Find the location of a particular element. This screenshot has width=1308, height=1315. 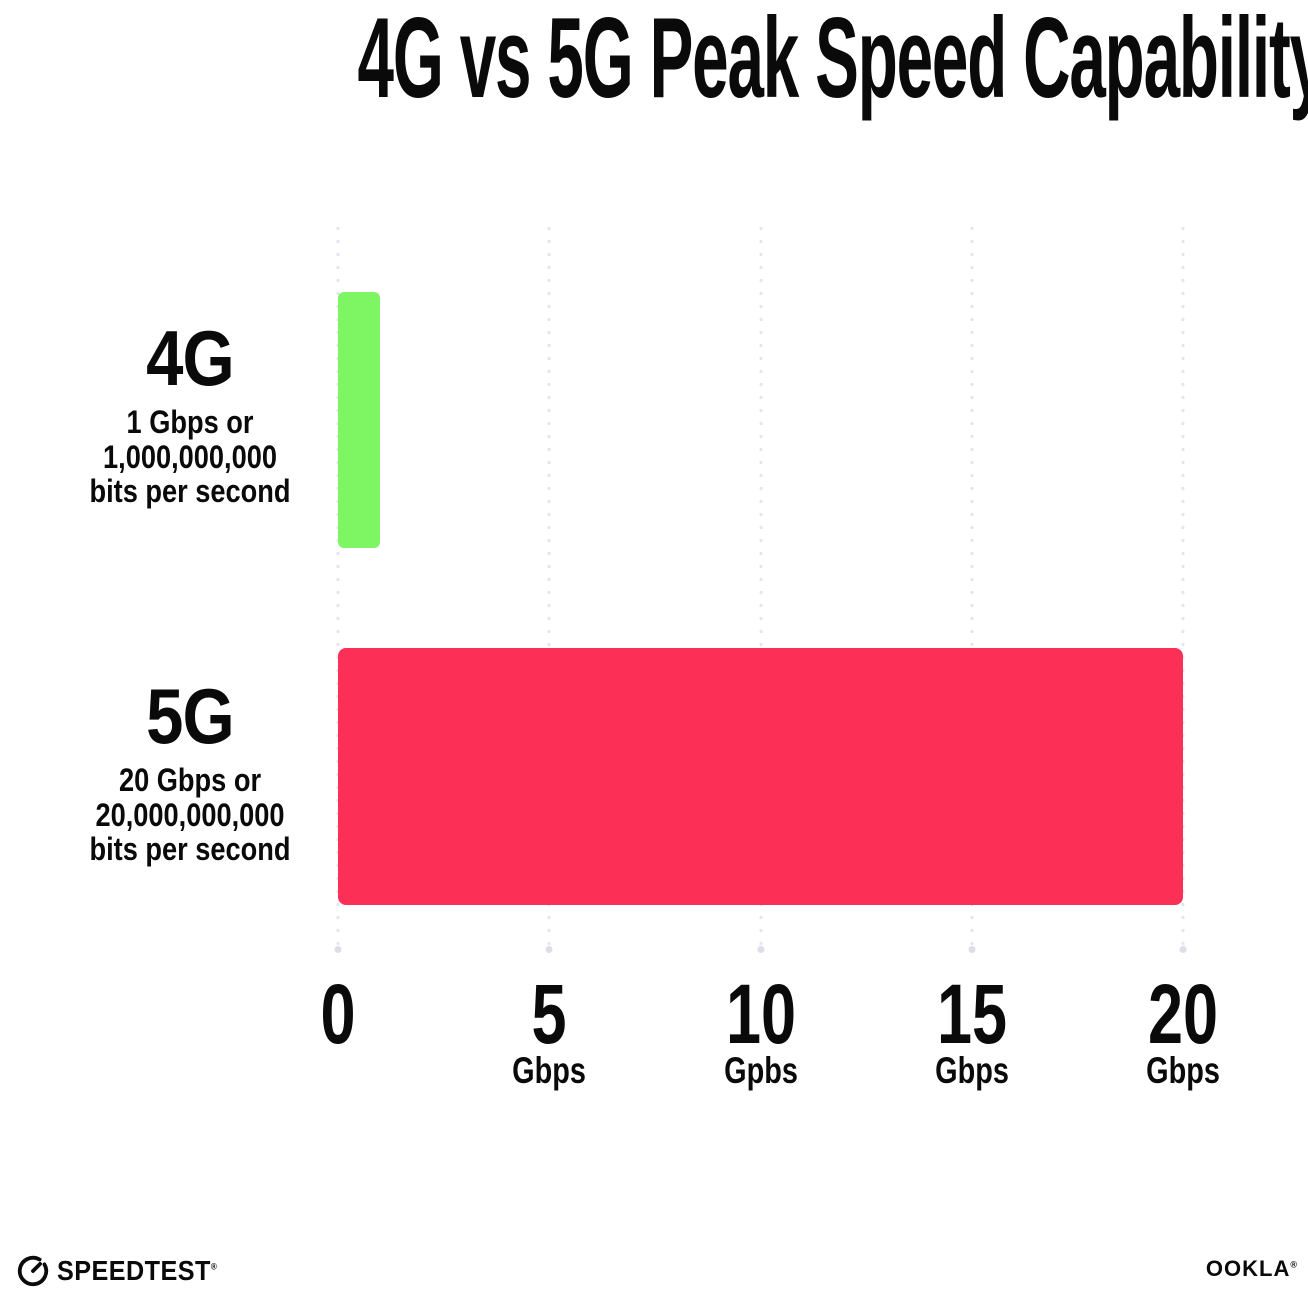

bar-5g is located at coordinates (760, 776).